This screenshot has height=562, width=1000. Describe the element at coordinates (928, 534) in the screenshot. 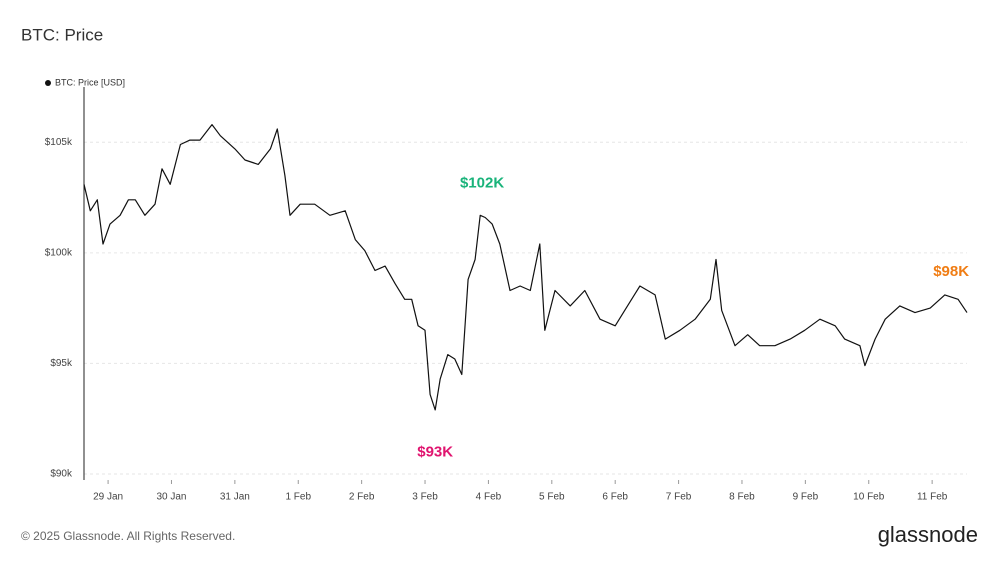

I see `brand-logo: glassnode` at that location.